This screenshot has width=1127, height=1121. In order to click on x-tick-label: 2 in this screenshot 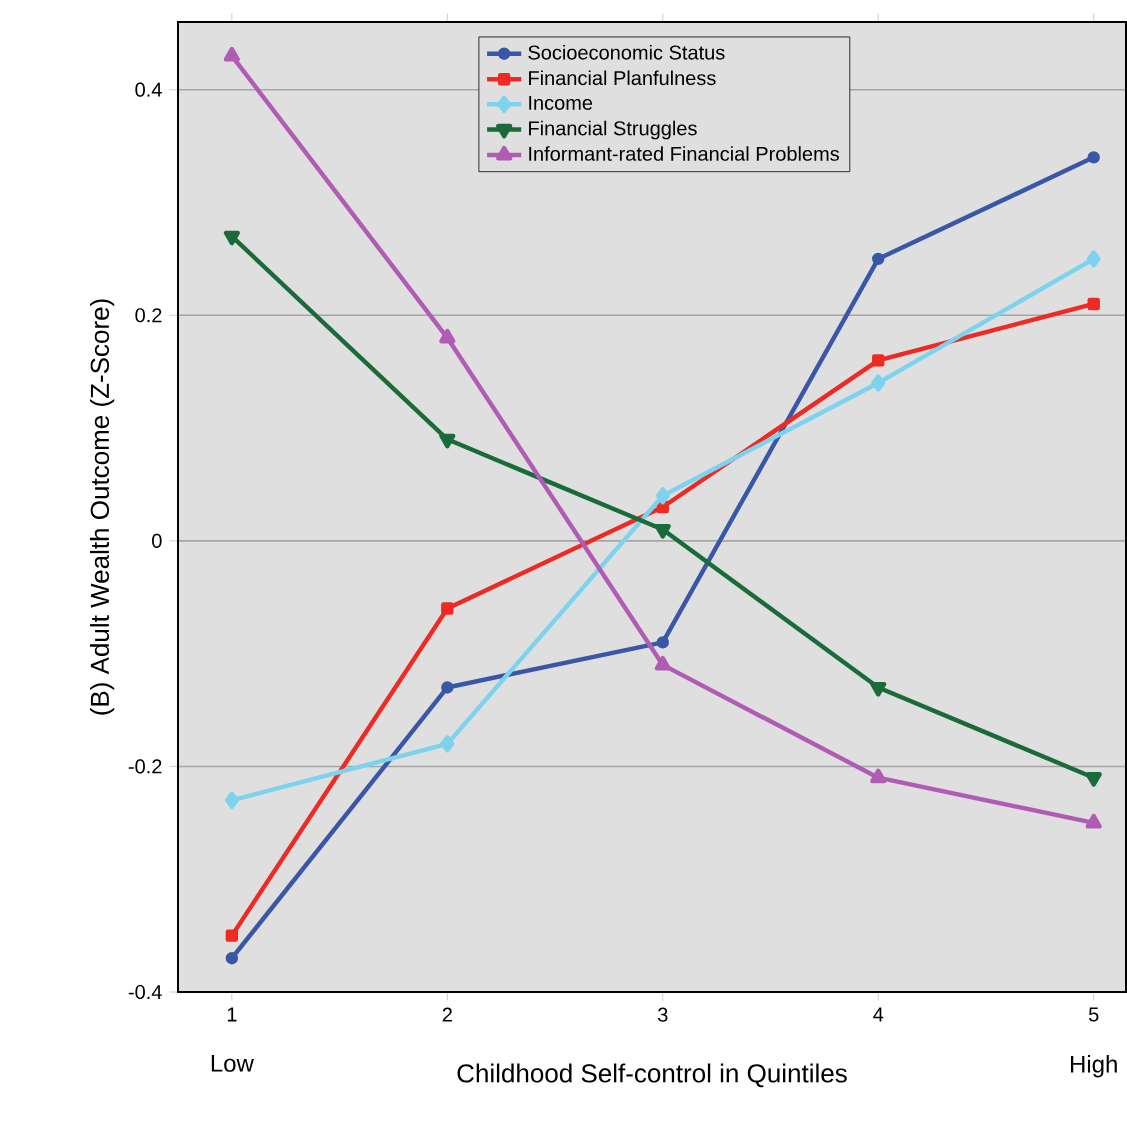, I will do `click(447, 1014)`.